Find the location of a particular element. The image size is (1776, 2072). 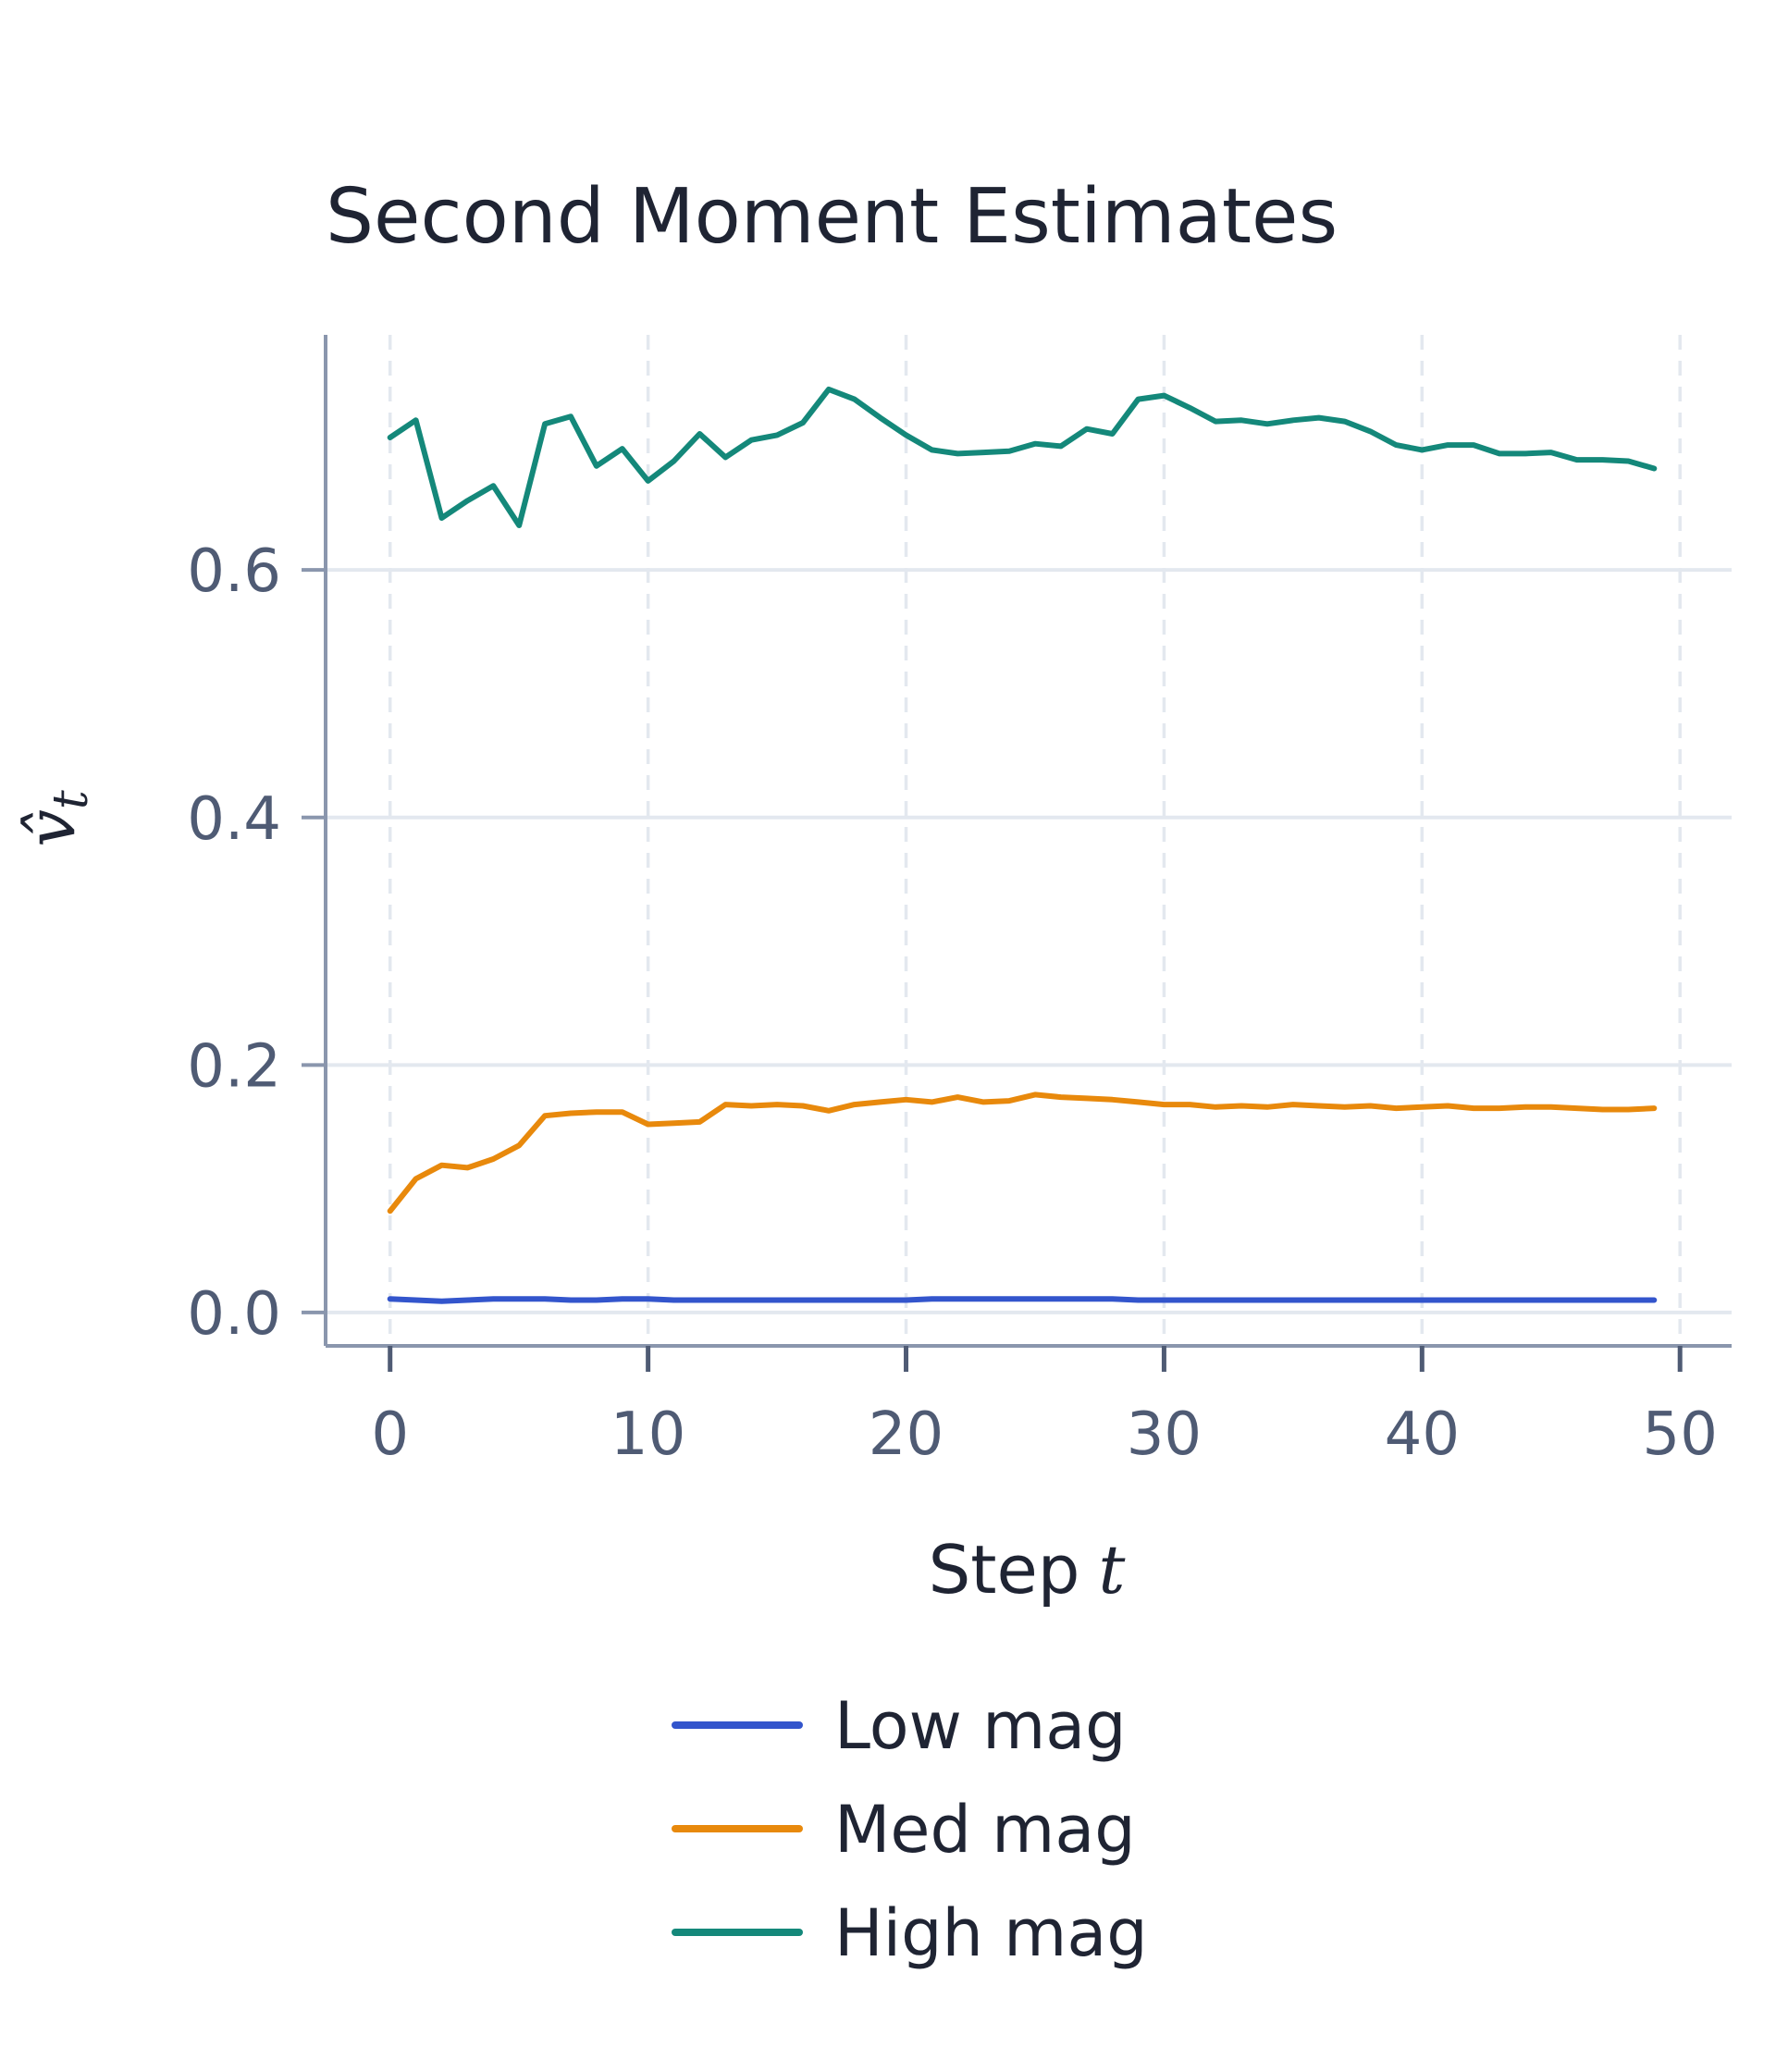

y-axis-label-symbol: v̂ is located at coordinates (51, 828).